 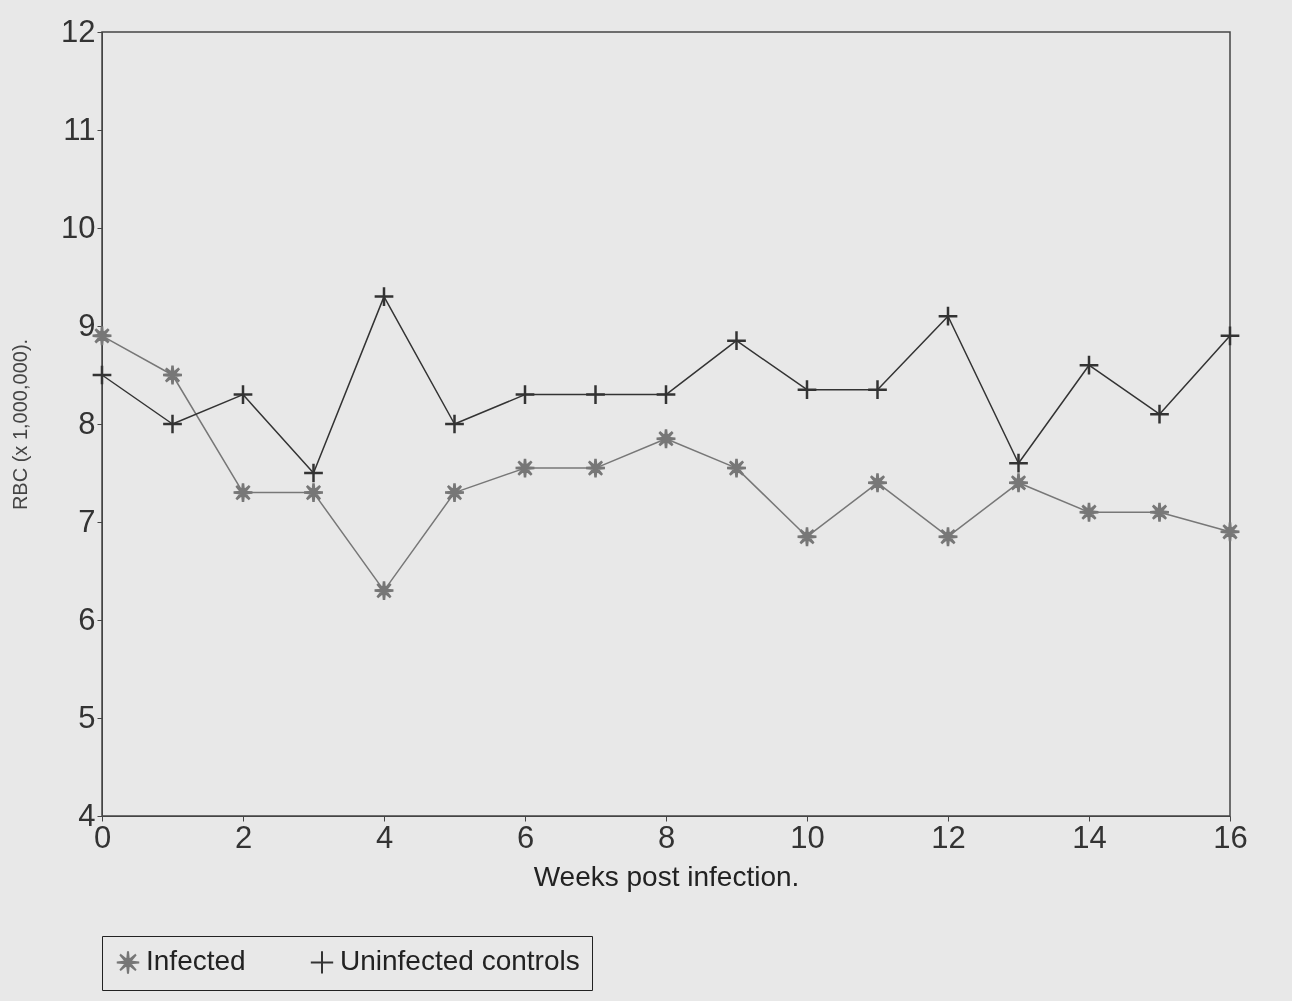 What do you see at coordinates (87, 423) in the screenshot?
I see `y-tick-label: 8` at bounding box center [87, 423].